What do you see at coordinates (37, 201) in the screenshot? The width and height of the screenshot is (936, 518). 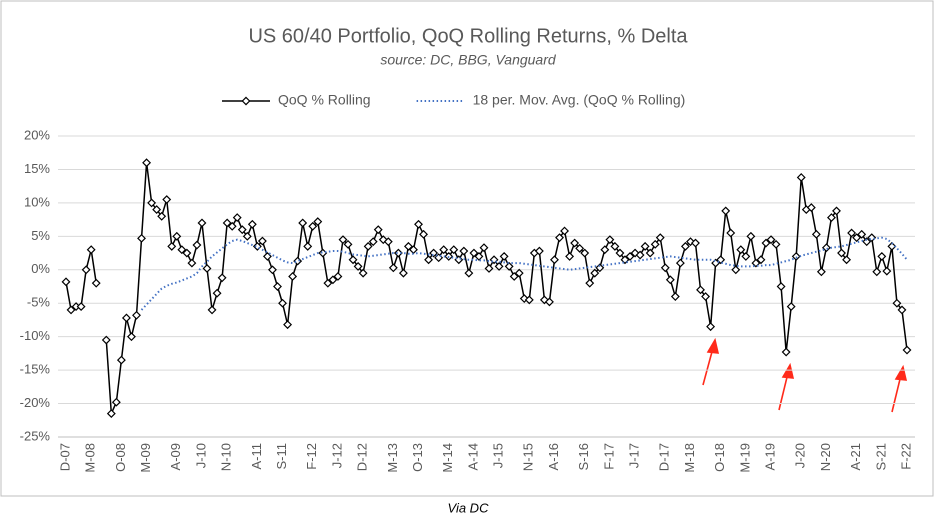 I see `y-tick-label: 10%` at bounding box center [37, 201].